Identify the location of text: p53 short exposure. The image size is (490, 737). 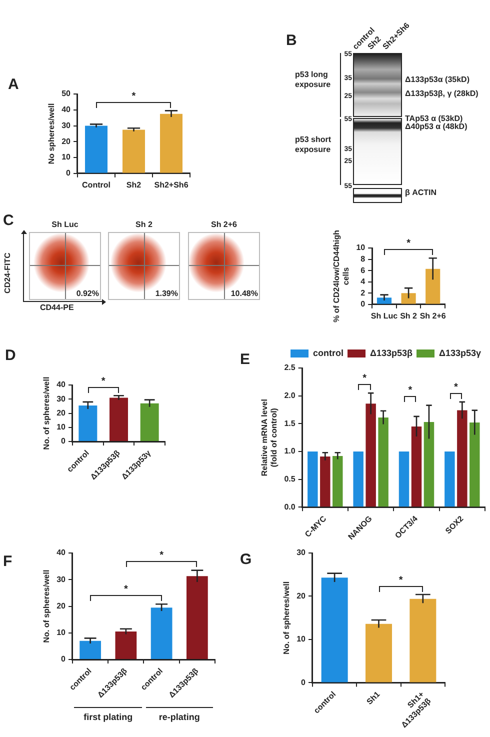
(313, 145).